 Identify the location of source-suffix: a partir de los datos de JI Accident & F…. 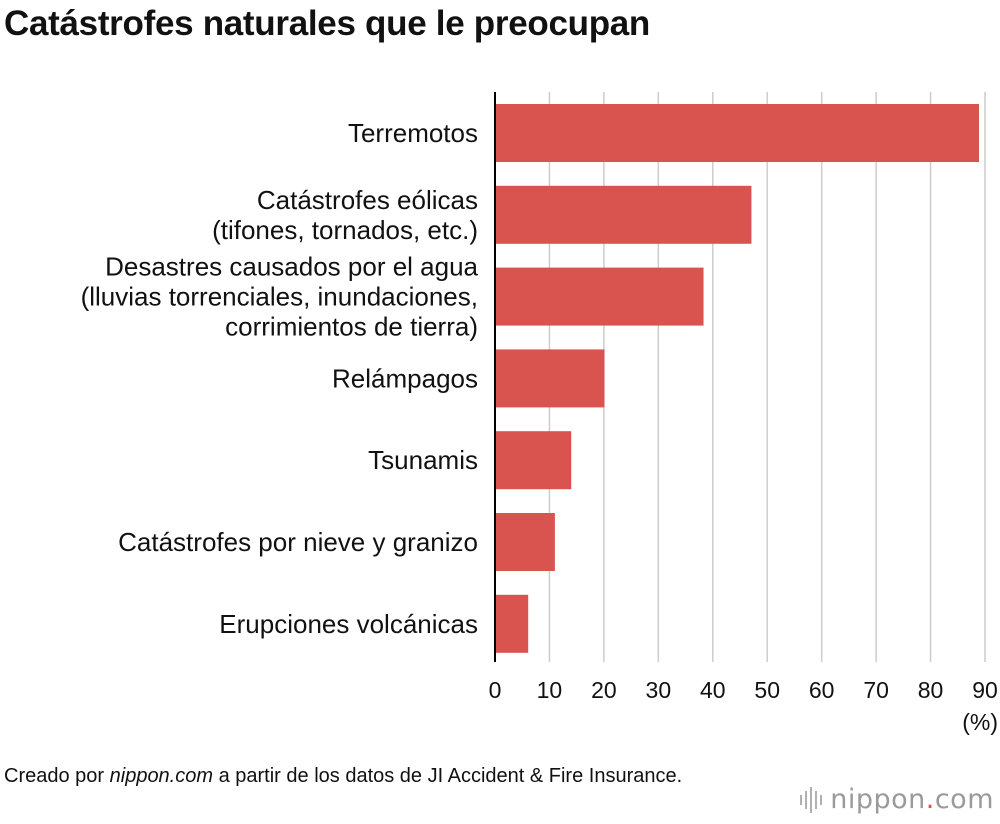
(448, 776).